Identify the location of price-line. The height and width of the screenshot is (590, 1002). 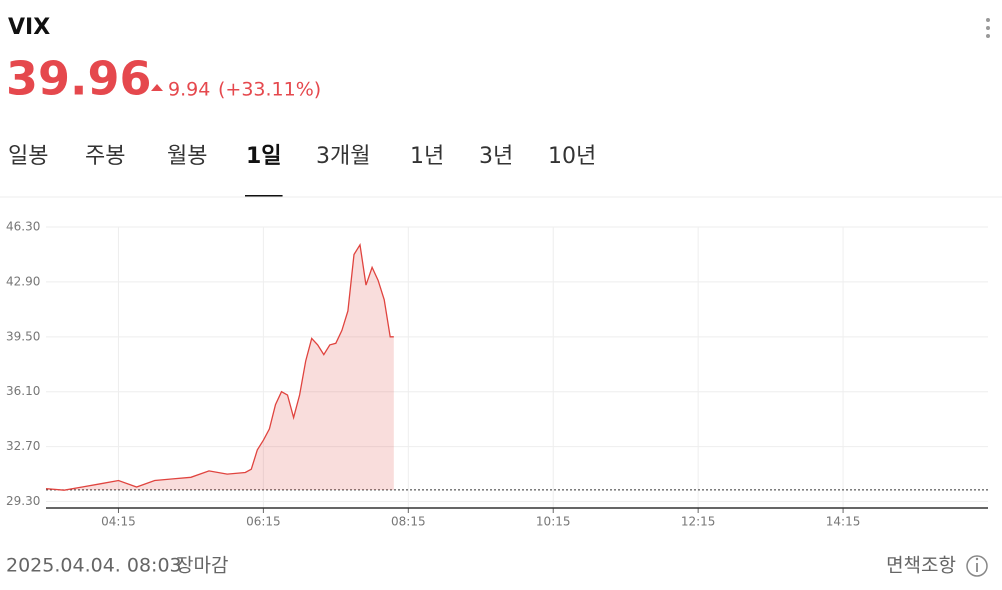
(219, 366).